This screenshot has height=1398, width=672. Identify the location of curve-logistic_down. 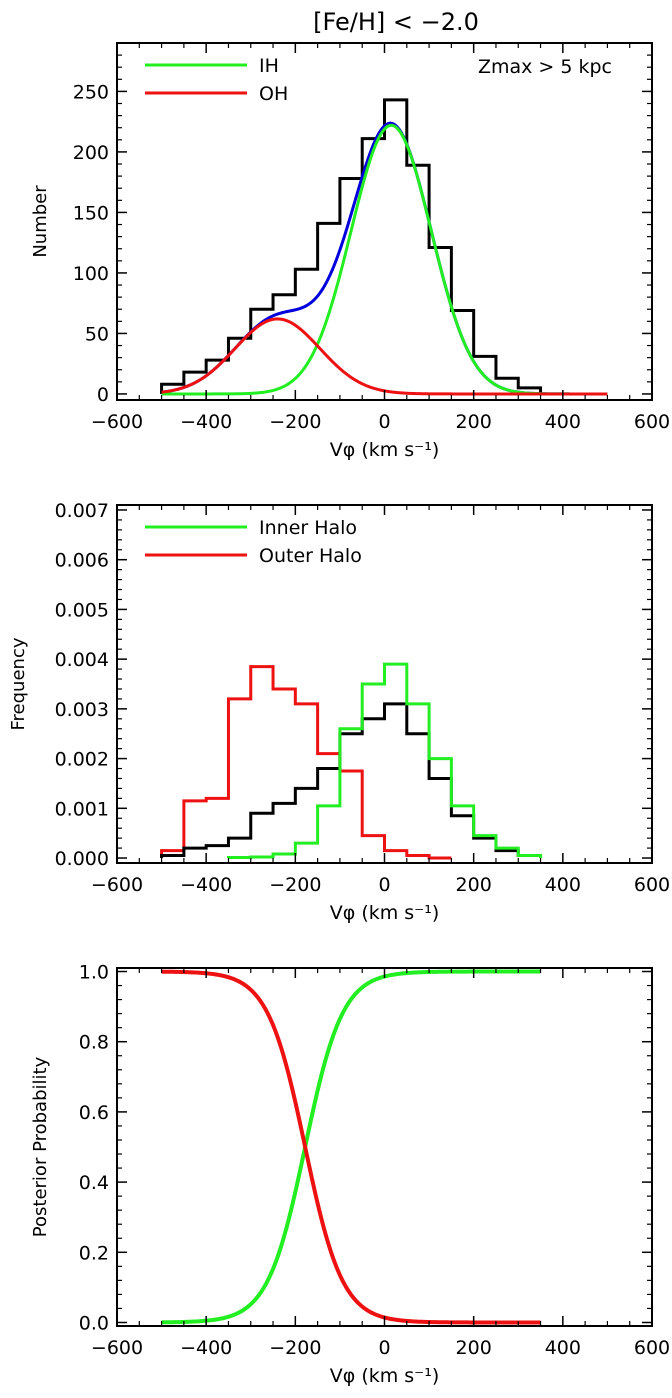
(351, 1147).